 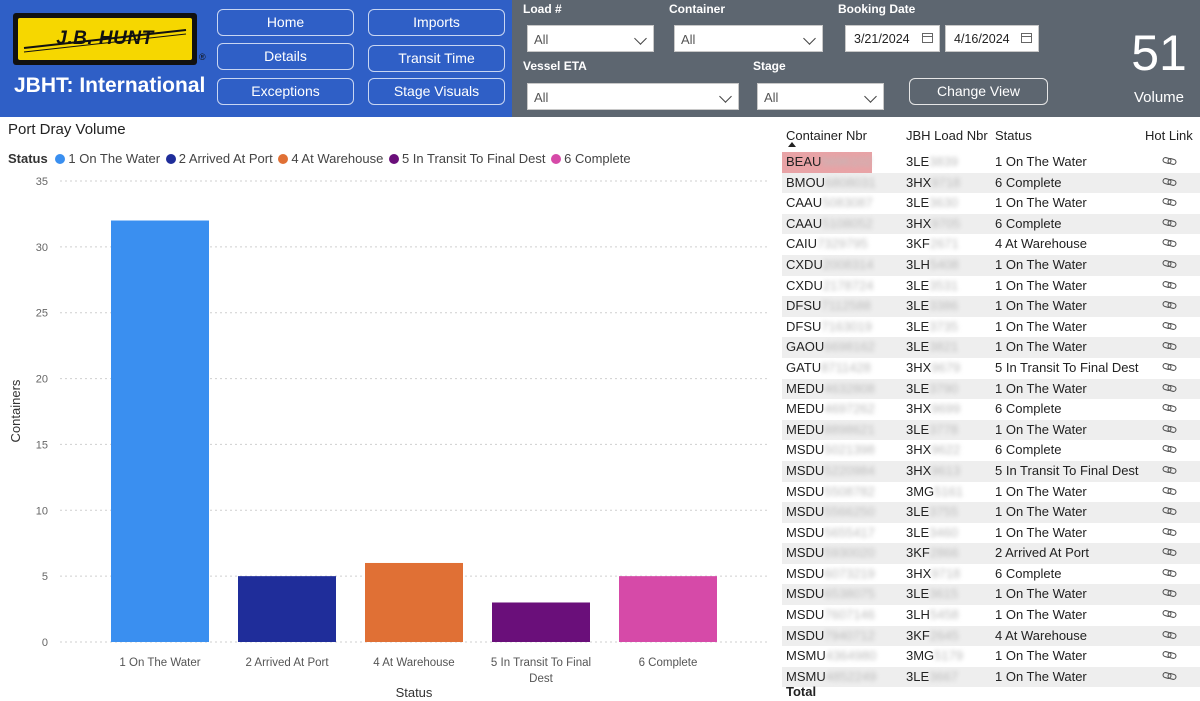 What do you see at coordinates (944, 326) in the screenshot?
I see `load-redacted: 3735` at bounding box center [944, 326].